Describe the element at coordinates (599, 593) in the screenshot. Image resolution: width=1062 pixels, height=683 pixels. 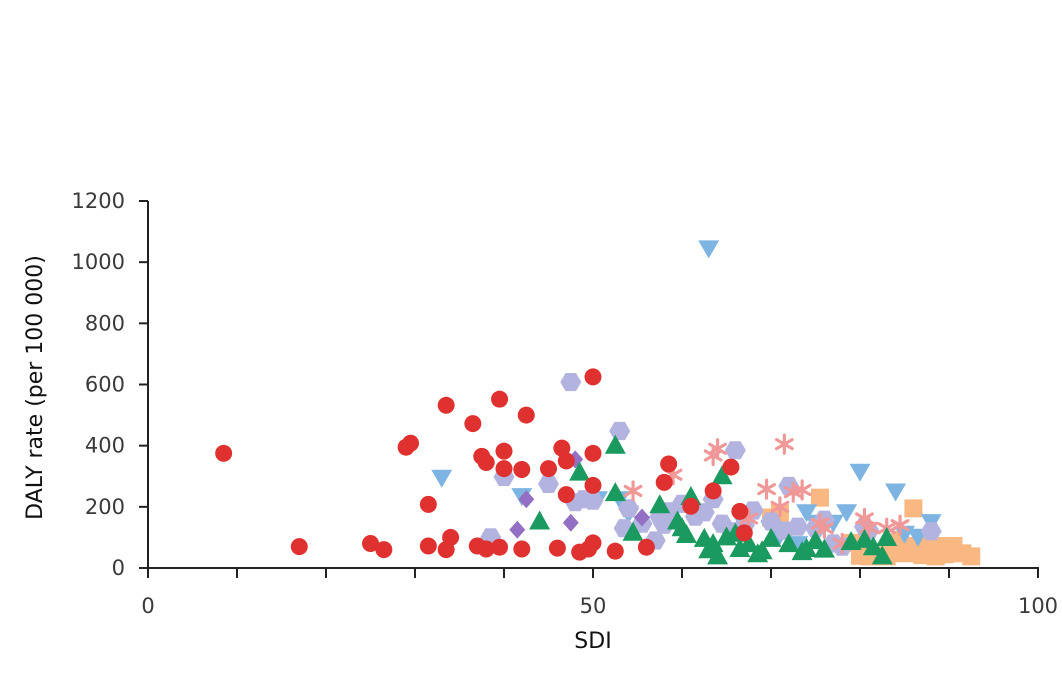
I see `x-axis-ticks: 0 50 100` at that location.